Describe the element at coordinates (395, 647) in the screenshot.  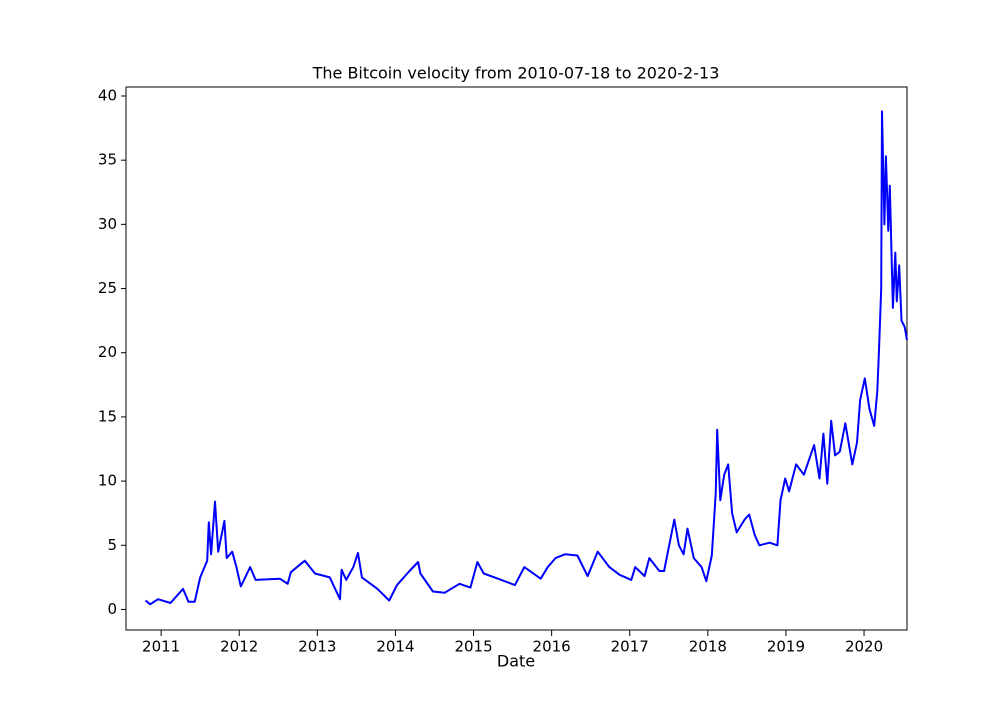
I see `x-tick-label: 2014` at that location.